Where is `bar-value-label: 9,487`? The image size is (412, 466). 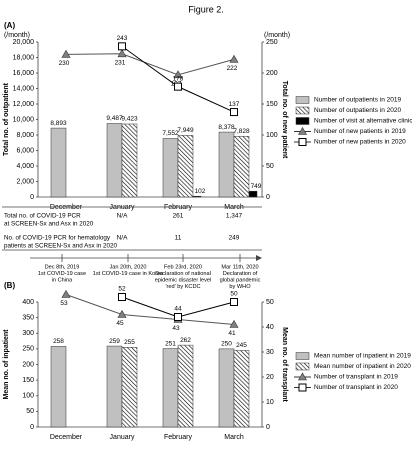 bar-value-label: 9,487 is located at coordinates (114, 118).